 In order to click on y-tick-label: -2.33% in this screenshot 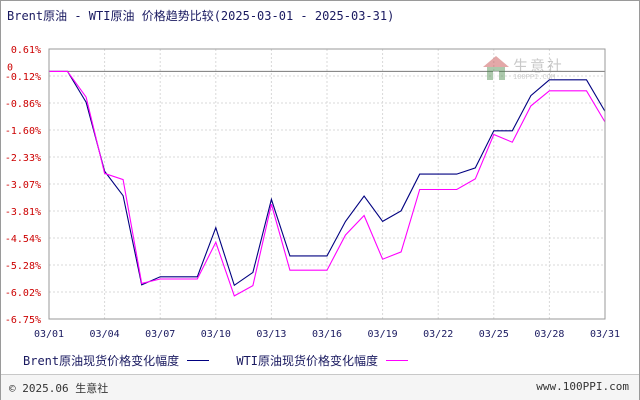, I will do `click(23, 158)`.